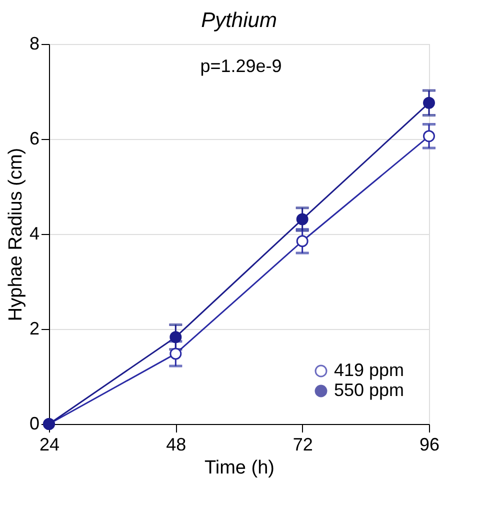  Describe the element at coordinates (34, 424) in the screenshot. I see `y-tick-label: 0` at that location.